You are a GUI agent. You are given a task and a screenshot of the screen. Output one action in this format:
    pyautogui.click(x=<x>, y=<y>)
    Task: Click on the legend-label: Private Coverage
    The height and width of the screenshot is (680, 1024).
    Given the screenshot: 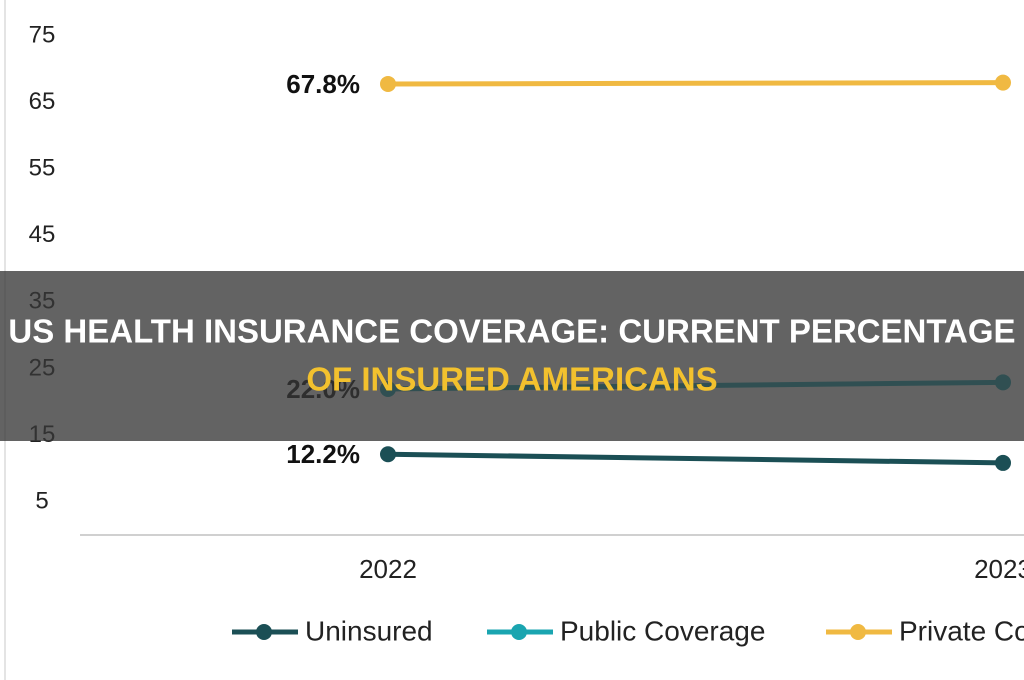 What is the action you would take?
    pyautogui.click(x=961, y=630)
    